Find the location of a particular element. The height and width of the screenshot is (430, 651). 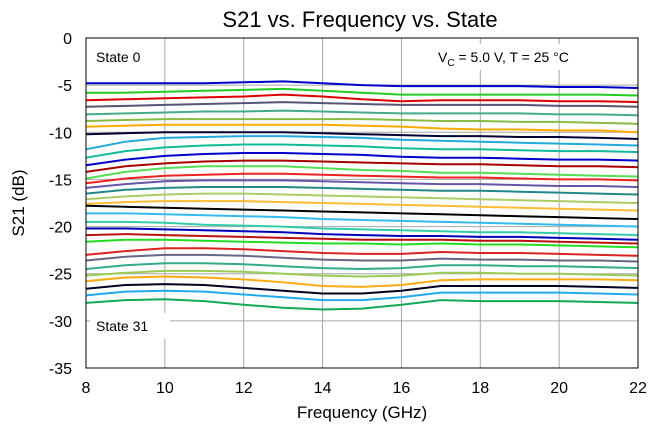

y-tick-label: -35 is located at coordinates (60, 369).